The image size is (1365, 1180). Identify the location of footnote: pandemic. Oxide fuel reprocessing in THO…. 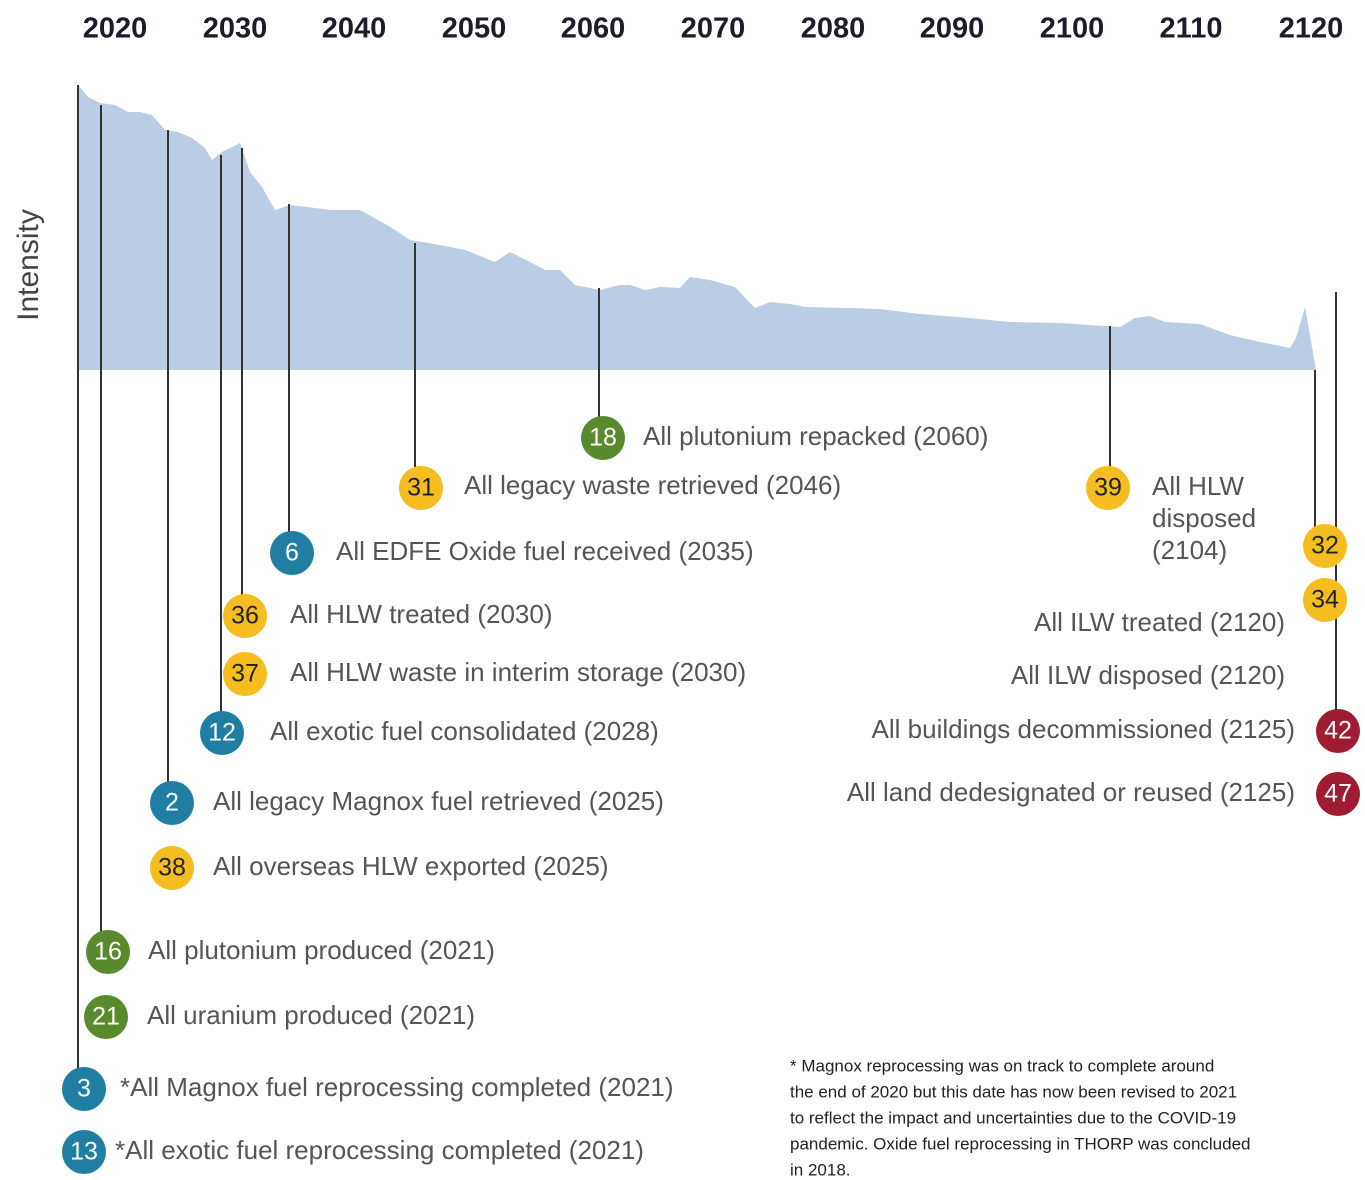
(1020, 1143).